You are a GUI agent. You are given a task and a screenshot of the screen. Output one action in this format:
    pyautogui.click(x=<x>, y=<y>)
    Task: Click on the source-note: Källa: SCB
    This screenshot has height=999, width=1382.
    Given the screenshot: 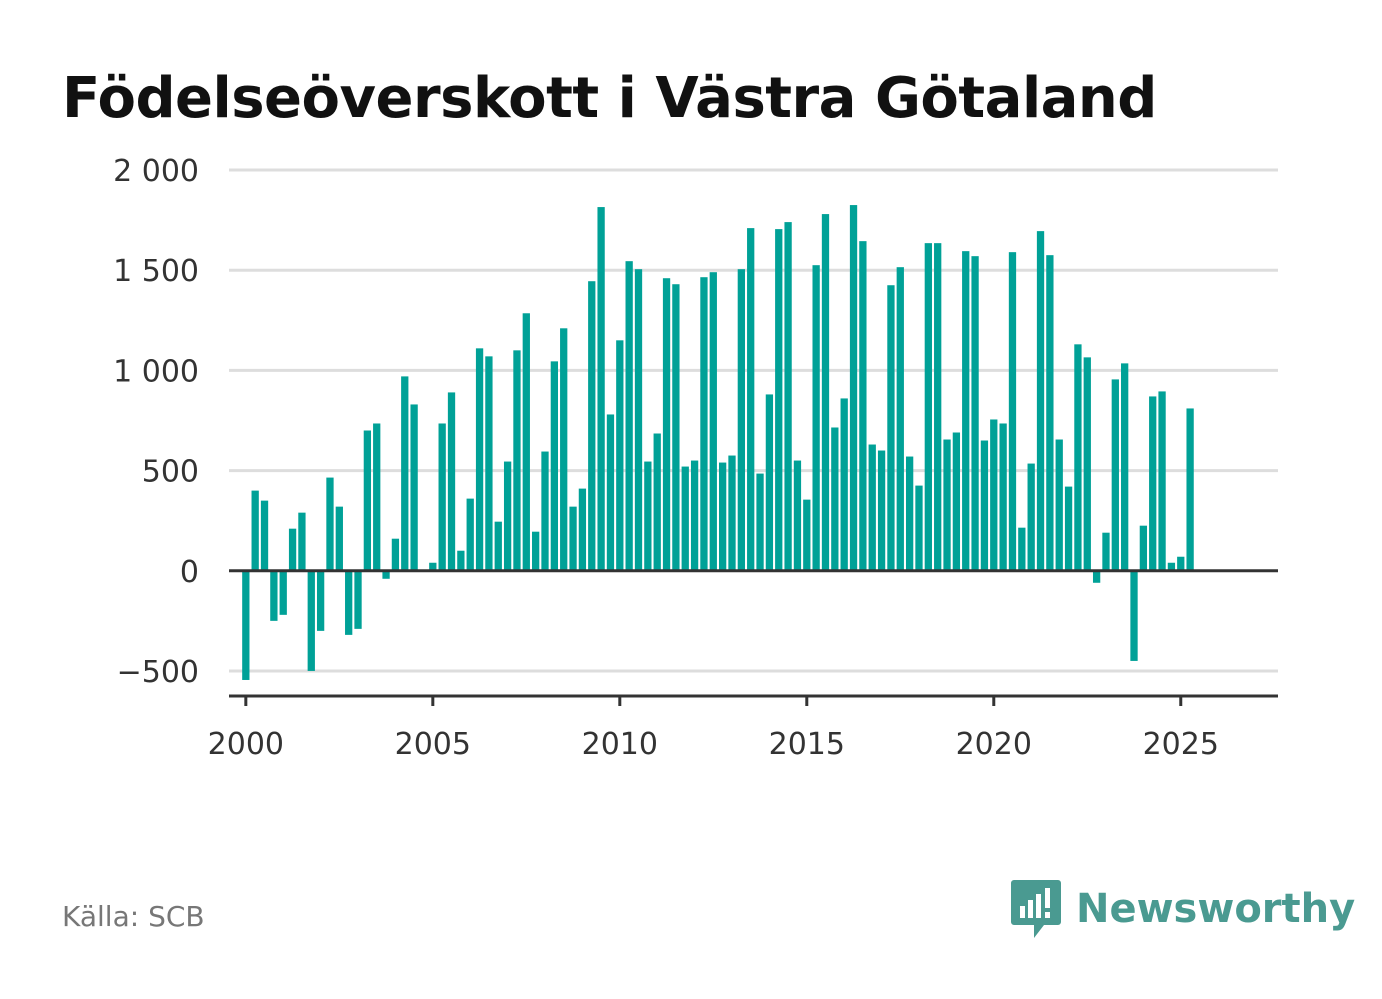 What is the action you would take?
    pyautogui.click(x=133, y=916)
    